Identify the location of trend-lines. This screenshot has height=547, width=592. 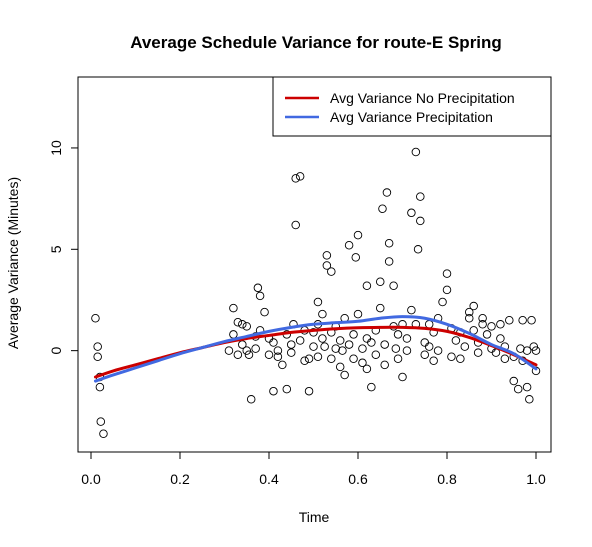
(315, 349).